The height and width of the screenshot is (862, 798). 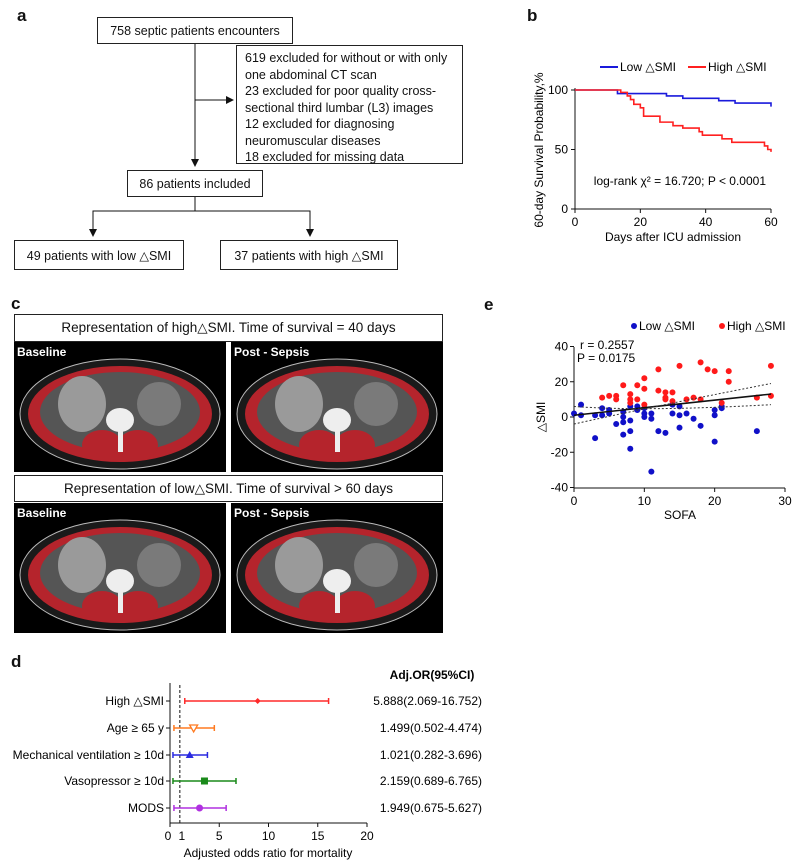 What do you see at coordinates (432, 675) in the screenshot?
I see `or-header: Adj.OR(95%CI)` at bounding box center [432, 675].